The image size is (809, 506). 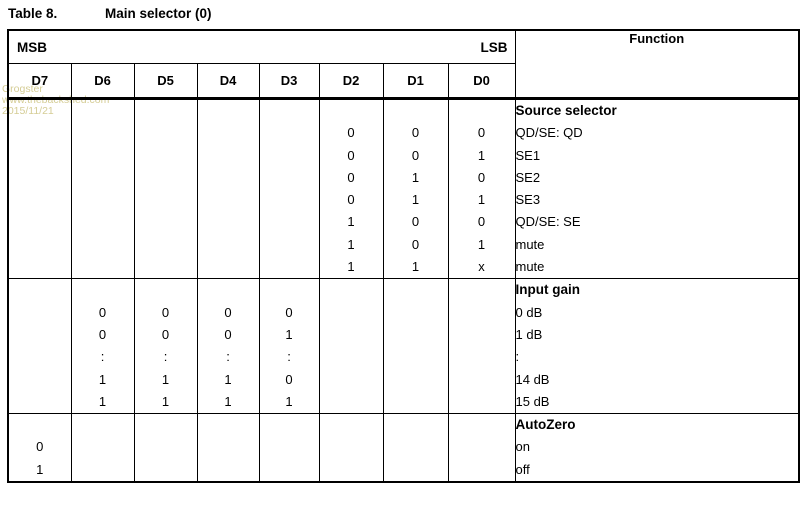 What do you see at coordinates (102, 81) in the screenshot?
I see `bit-header-d6: D6` at bounding box center [102, 81].